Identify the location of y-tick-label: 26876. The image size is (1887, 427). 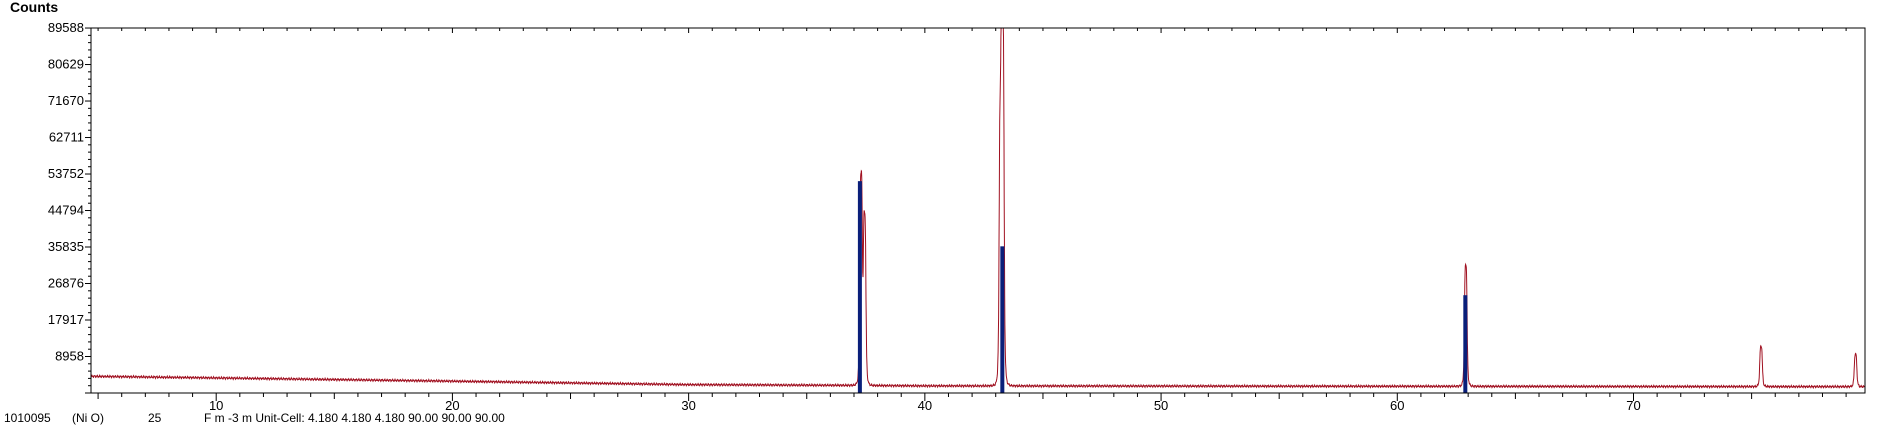
(66, 283).